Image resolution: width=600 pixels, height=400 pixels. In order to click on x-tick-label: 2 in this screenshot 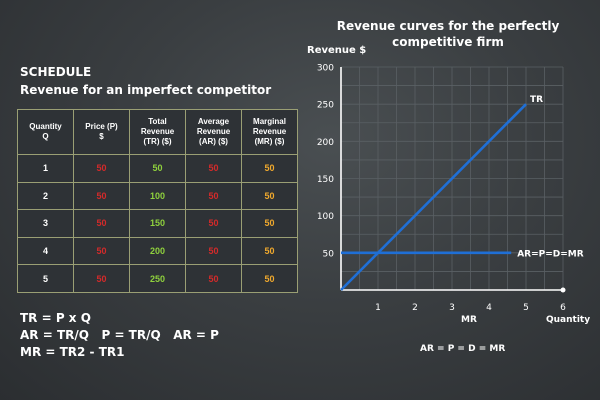, I will do `click(415, 308)`.